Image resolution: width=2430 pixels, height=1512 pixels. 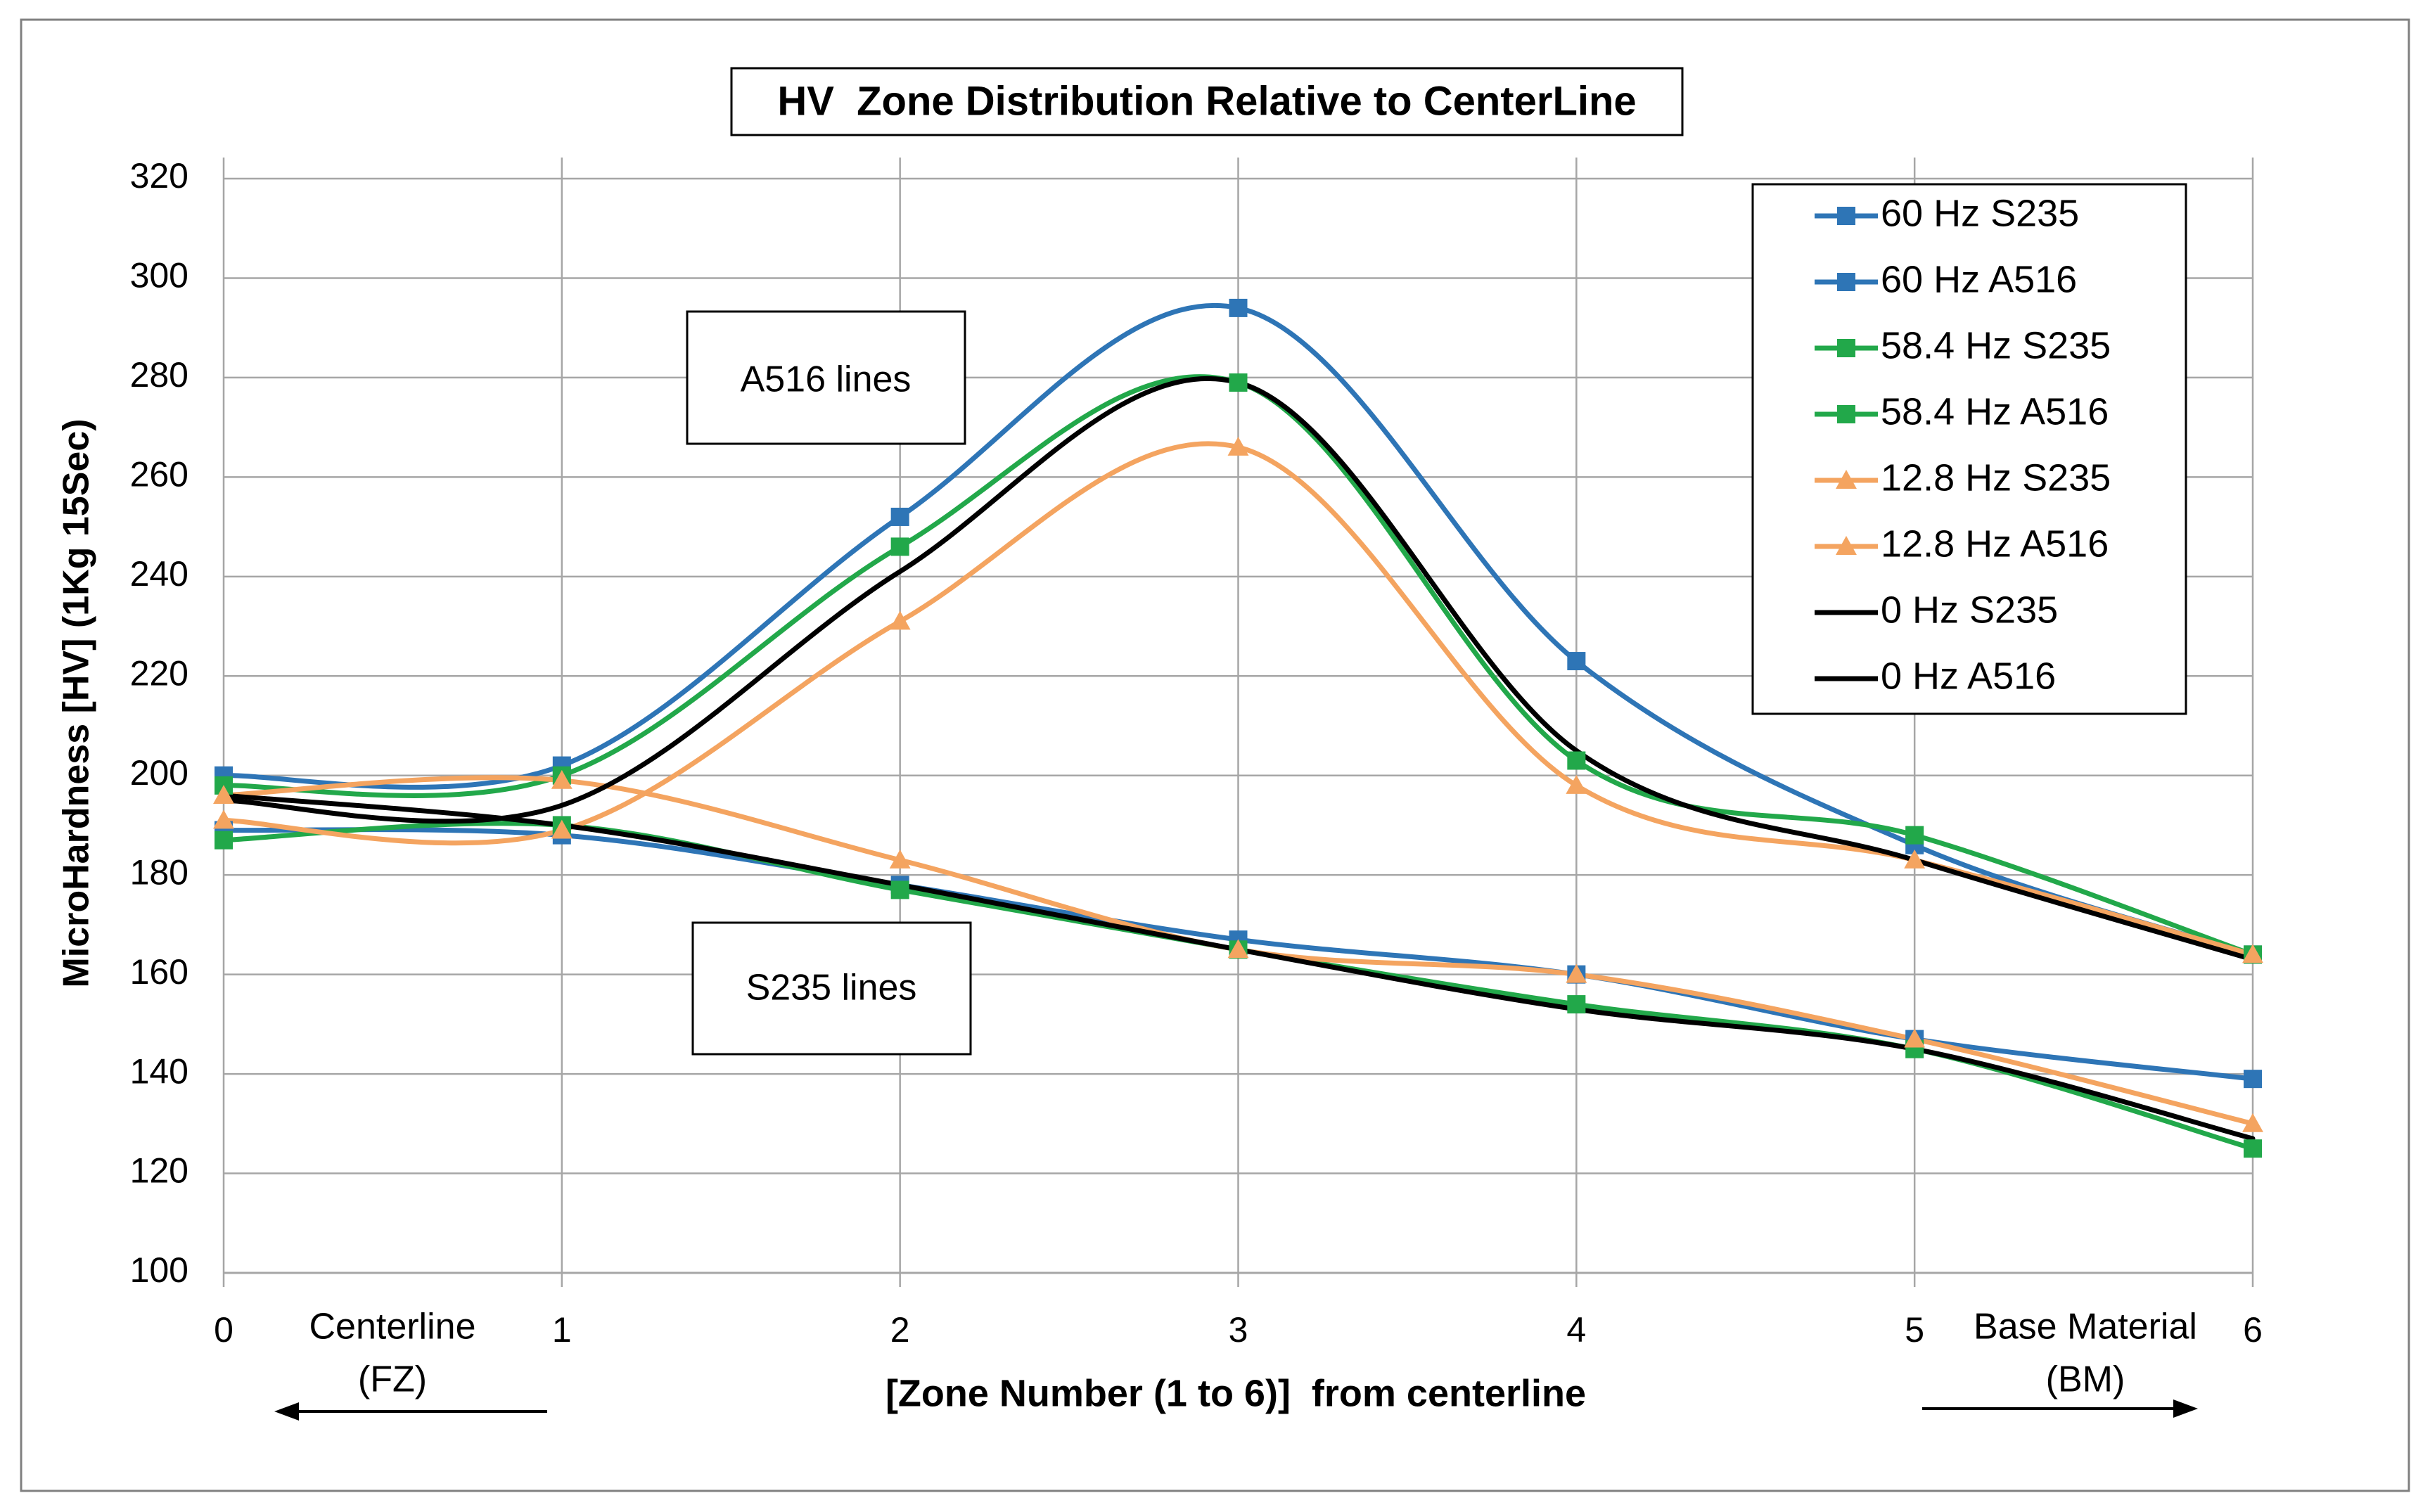 What do you see at coordinates (2185, 1408) in the screenshot?
I see `arrow-right-head` at bounding box center [2185, 1408].